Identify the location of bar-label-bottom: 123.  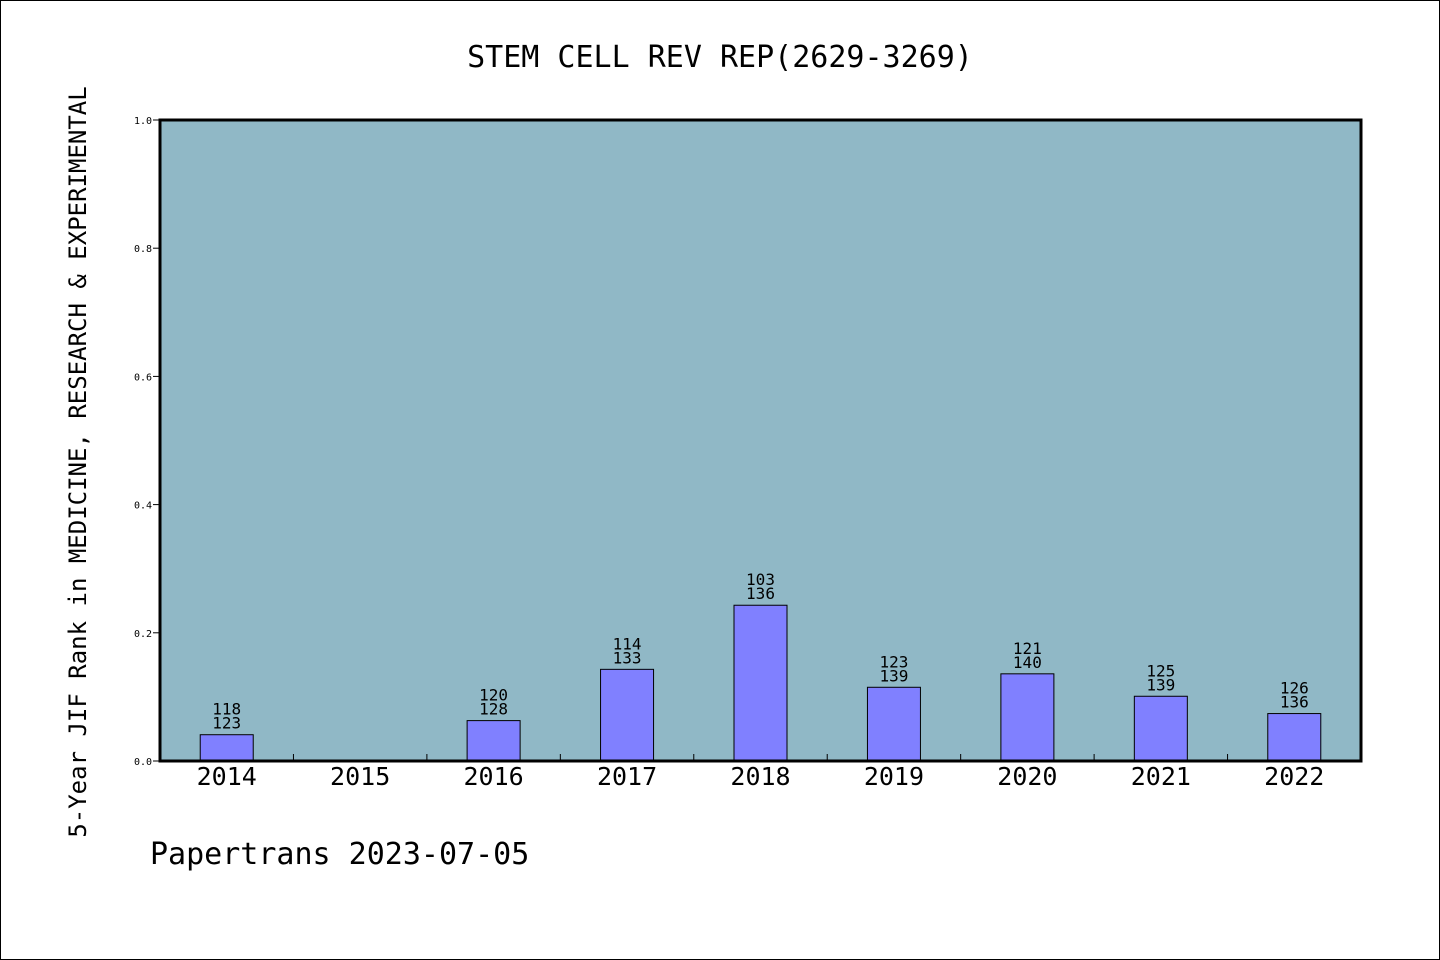
(226, 723).